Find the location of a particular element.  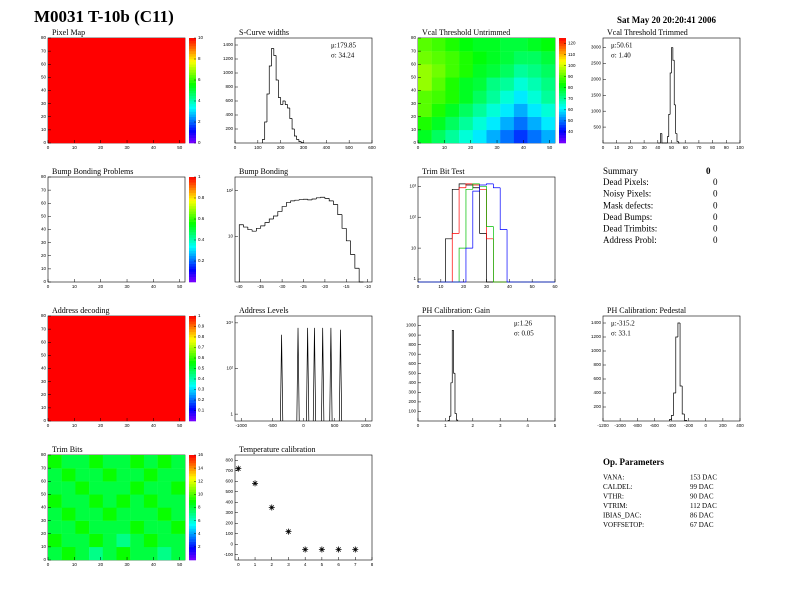

op-name: VOFFSETOP: is located at coordinates (623, 525).